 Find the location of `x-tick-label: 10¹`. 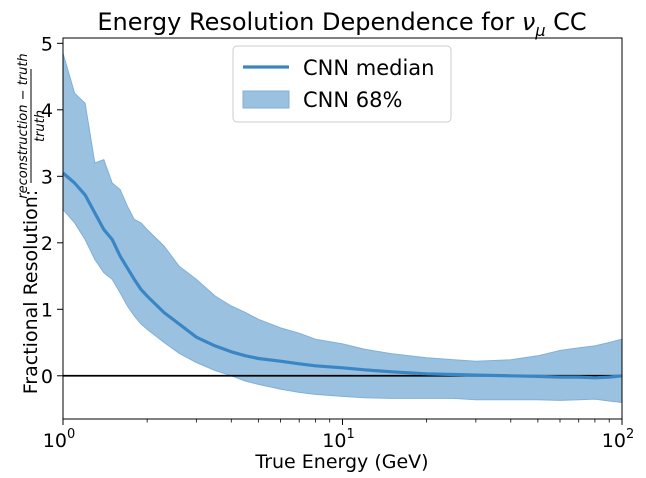

x-tick-label: 10¹ is located at coordinates (338, 439).